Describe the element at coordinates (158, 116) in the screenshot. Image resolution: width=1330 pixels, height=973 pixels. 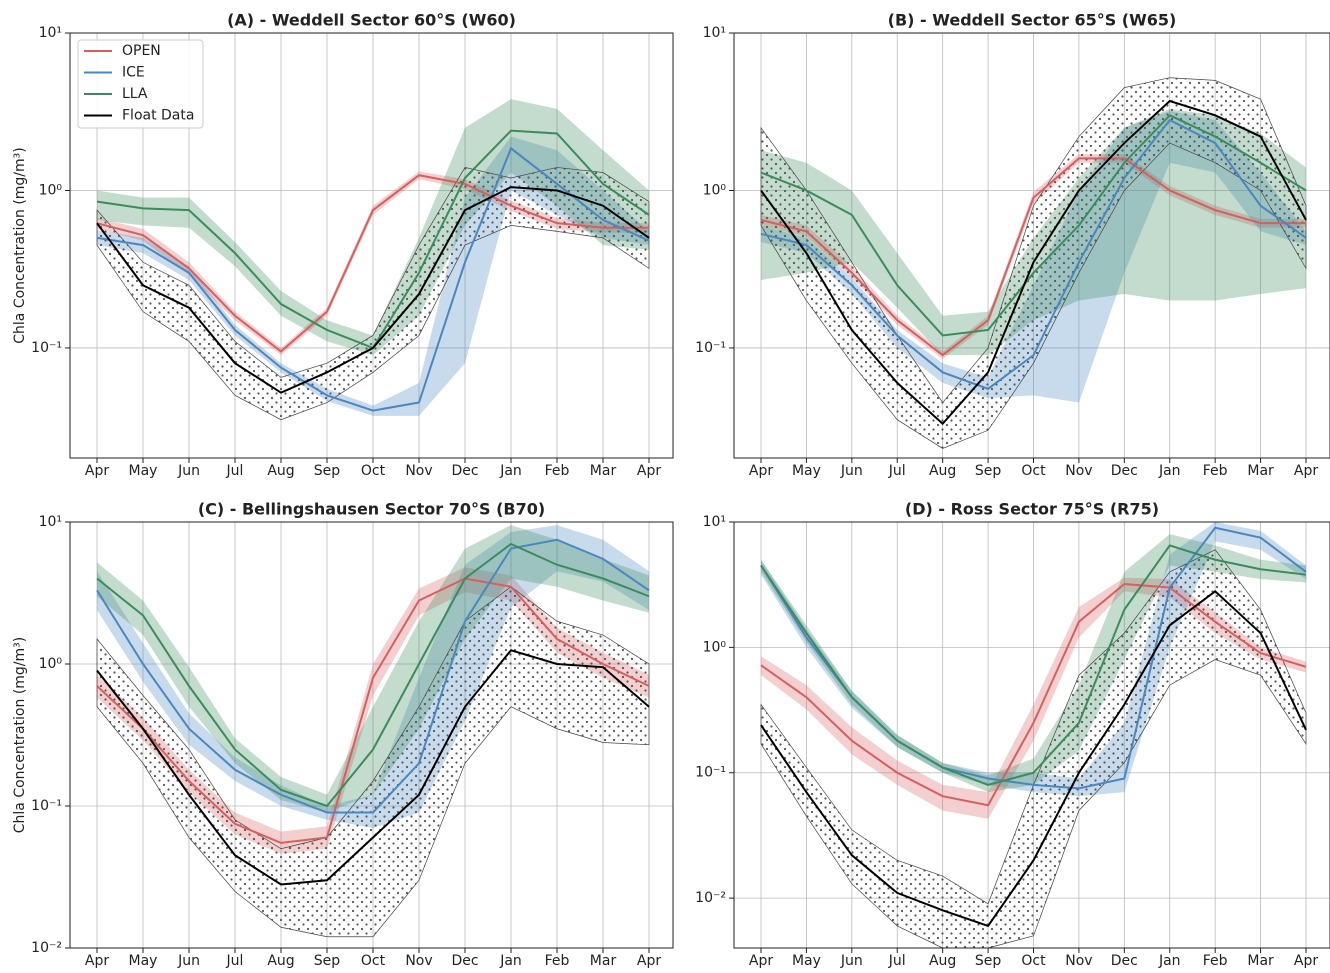
I see `legend-label: Float Data` at that location.